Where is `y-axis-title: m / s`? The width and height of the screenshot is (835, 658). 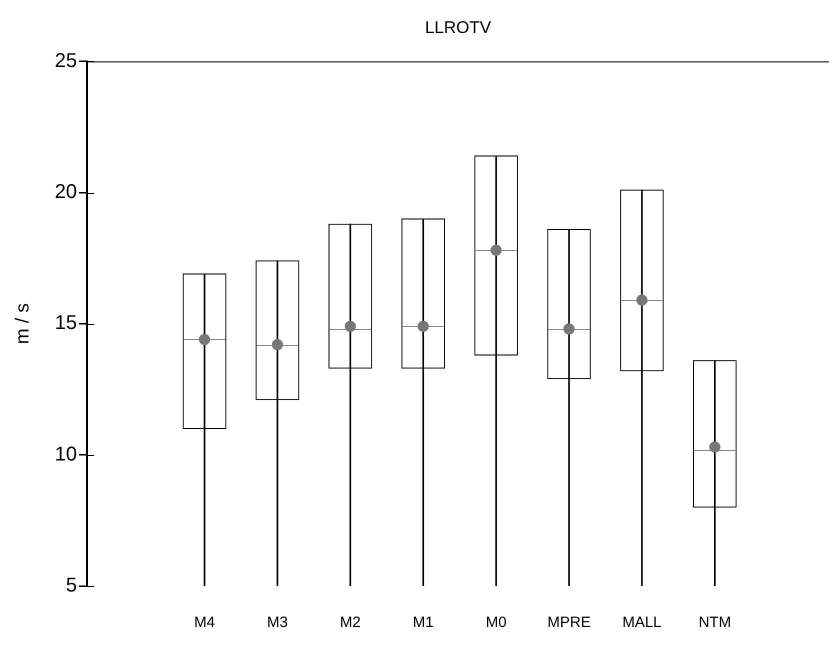 y-axis-title: m / s is located at coordinates (23, 323).